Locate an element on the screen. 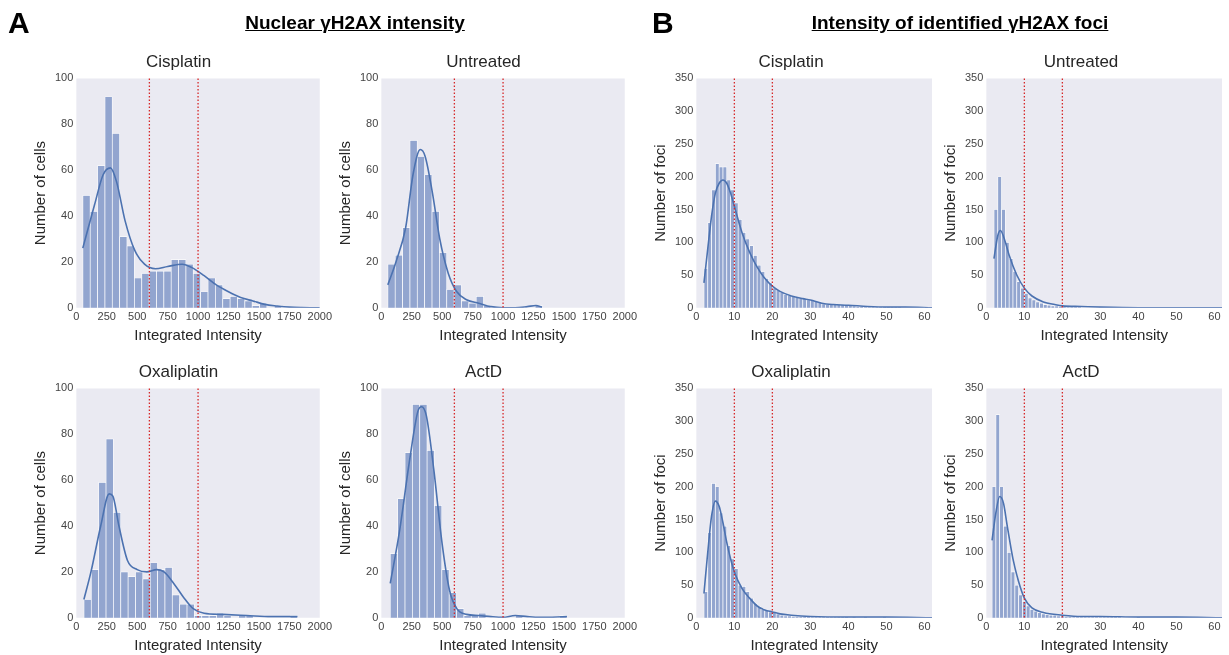 This screenshot has width=1229, height=655. text: Nuclear γH2AX intensity is located at coordinates (355, 23).